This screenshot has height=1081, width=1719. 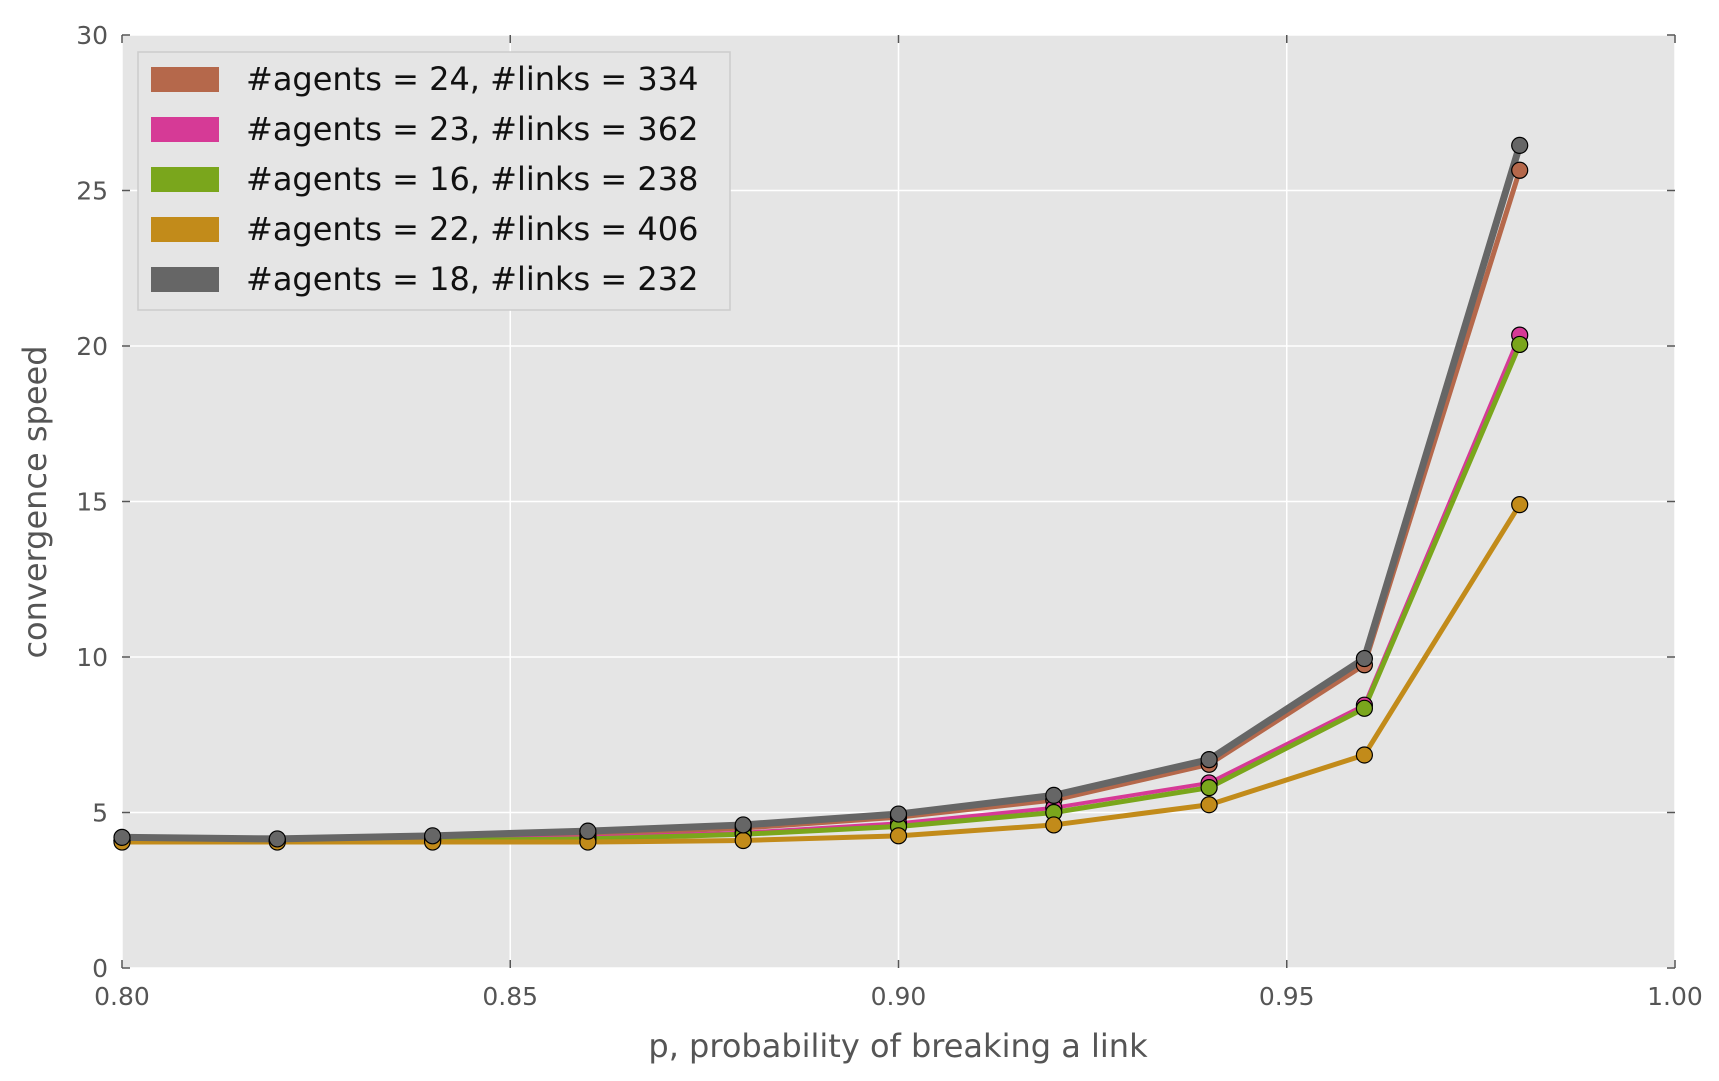 What do you see at coordinates (35, 501) in the screenshot?
I see `y-axis-label: convergence speed` at bounding box center [35, 501].